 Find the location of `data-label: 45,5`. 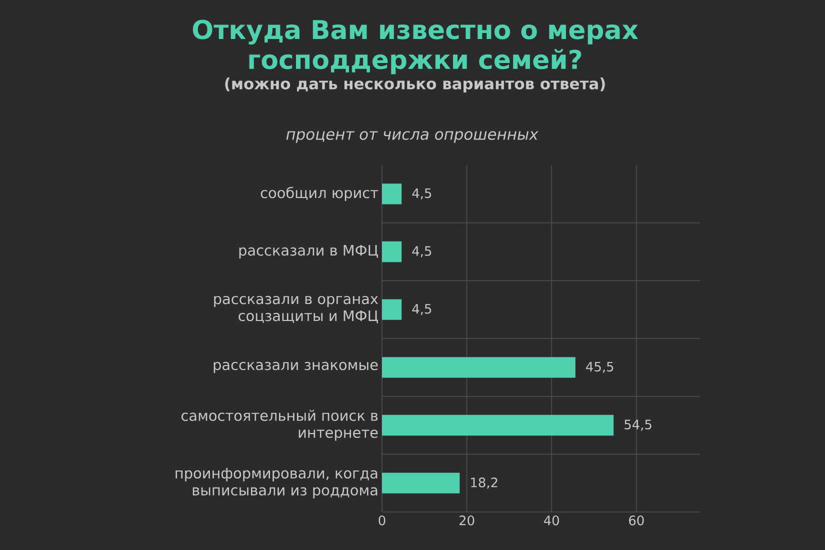

data-label: 45,5 is located at coordinates (600, 367).